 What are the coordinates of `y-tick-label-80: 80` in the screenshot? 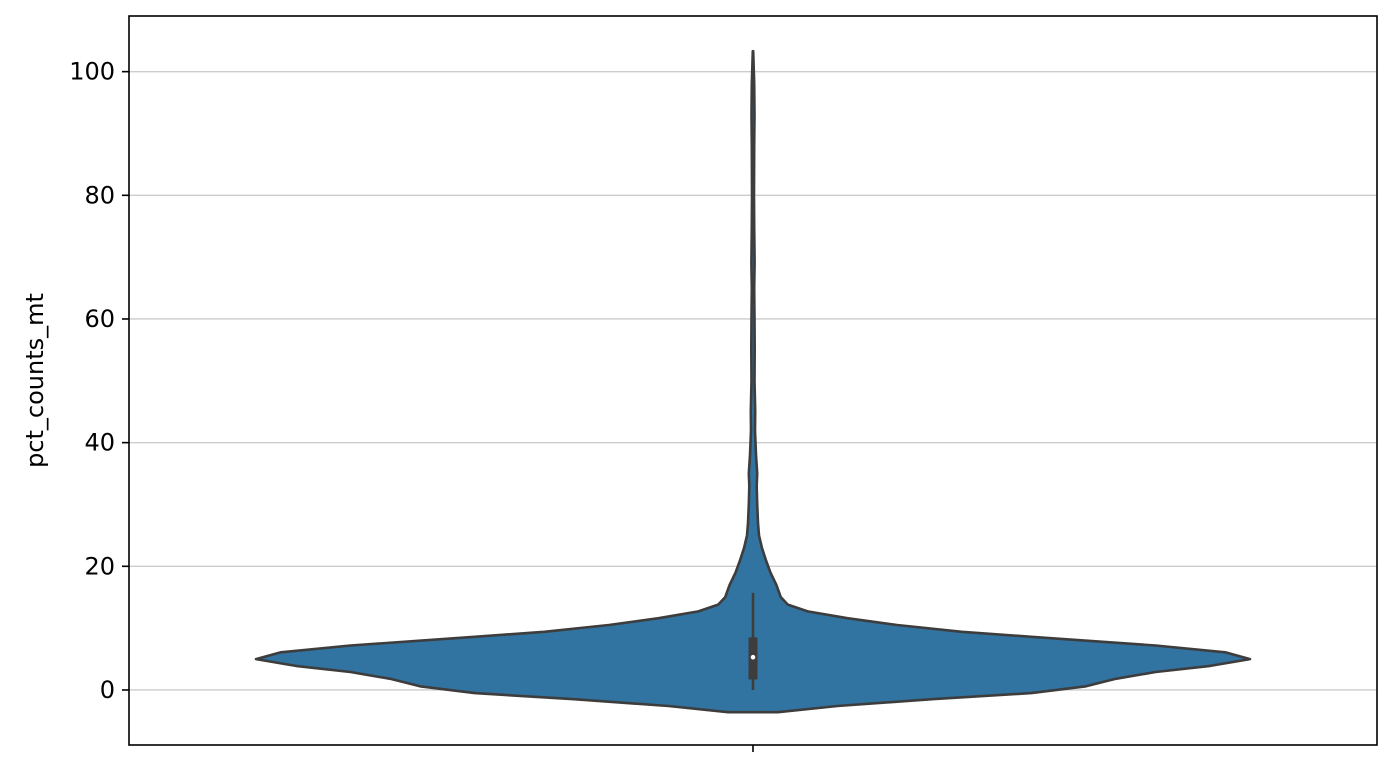 It's located at (99, 195).